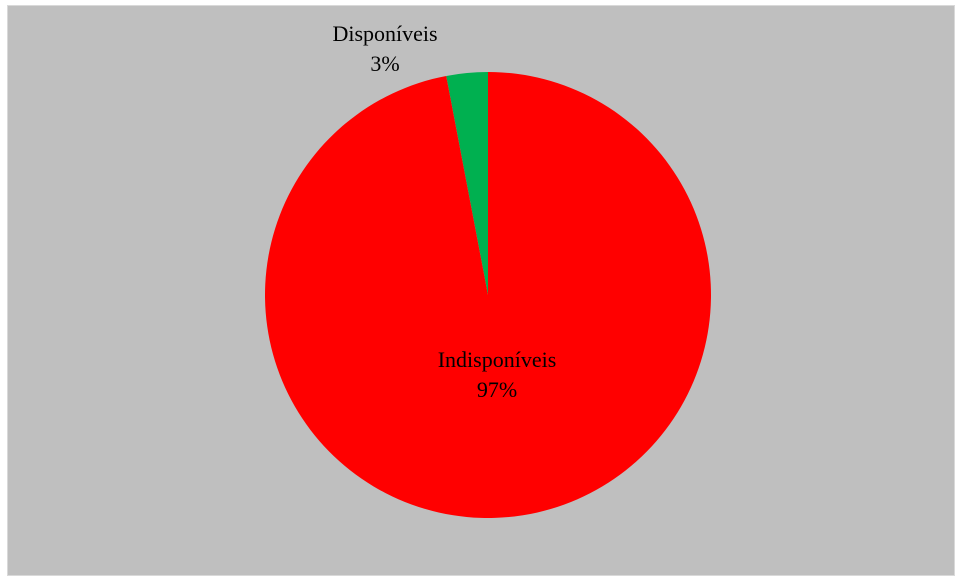 This screenshot has width=958, height=581. What do you see at coordinates (497, 389) in the screenshot?
I see `slice-percent-indisponiveis: 97%` at bounding box center [497, 389].